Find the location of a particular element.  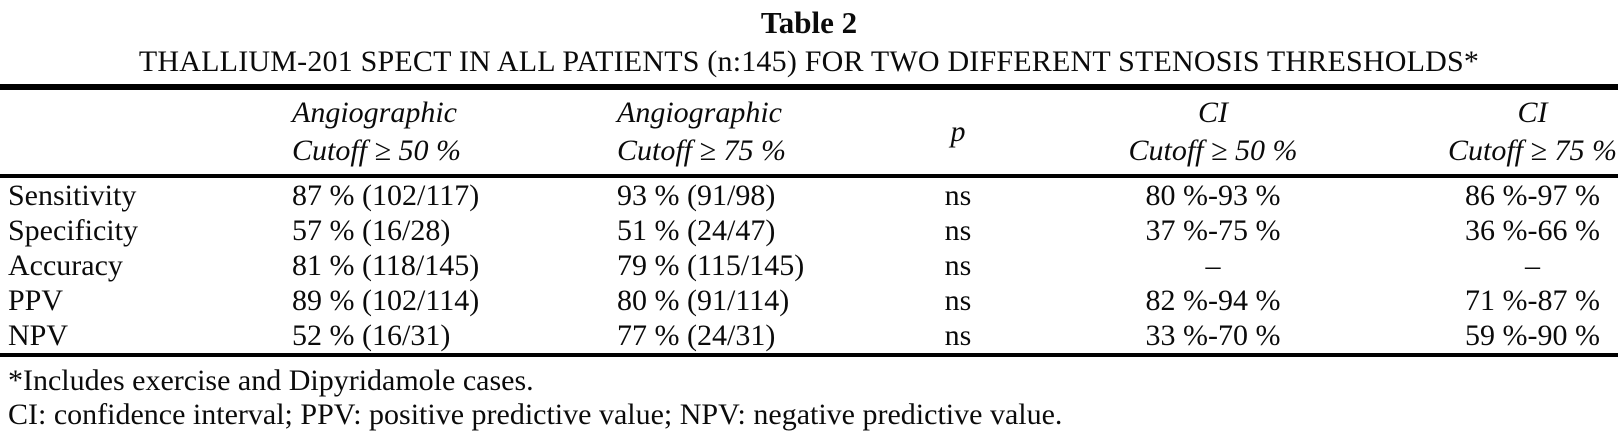

cell-angio75: 77 % (24/31) is located at coordinates (696, 335).